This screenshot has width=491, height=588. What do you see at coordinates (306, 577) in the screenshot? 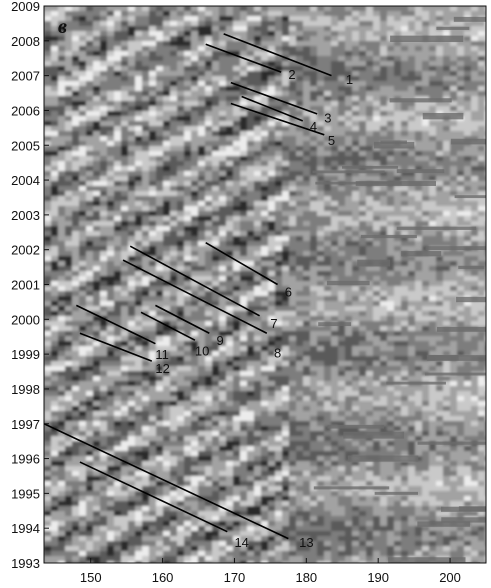
I see `x-tick-label: 180` at bounding box center [306, 577].